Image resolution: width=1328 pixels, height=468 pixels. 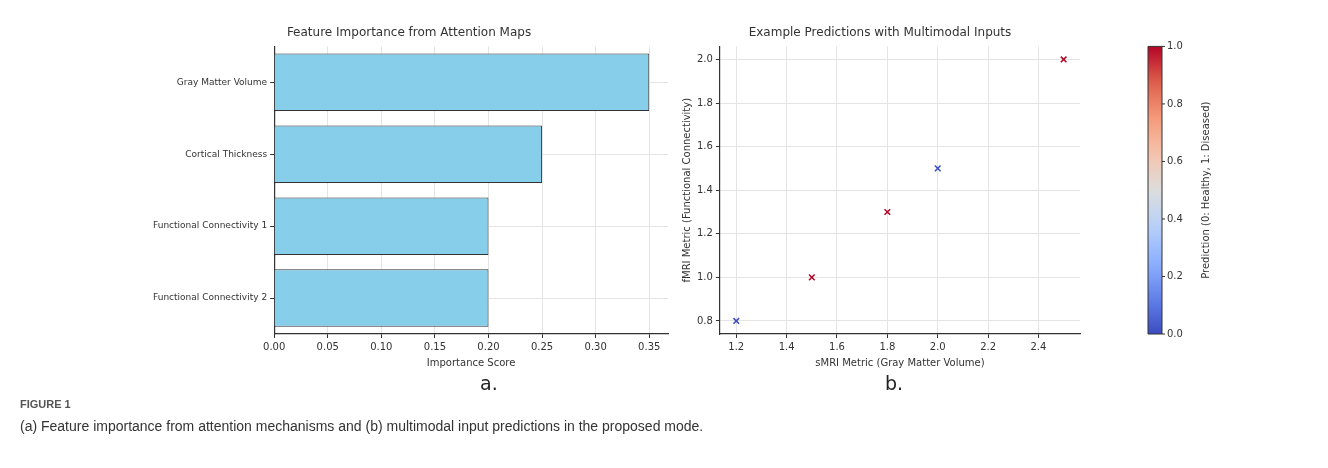 I want to click on x-tick-label: 0.15, so click(x=435, y=346).